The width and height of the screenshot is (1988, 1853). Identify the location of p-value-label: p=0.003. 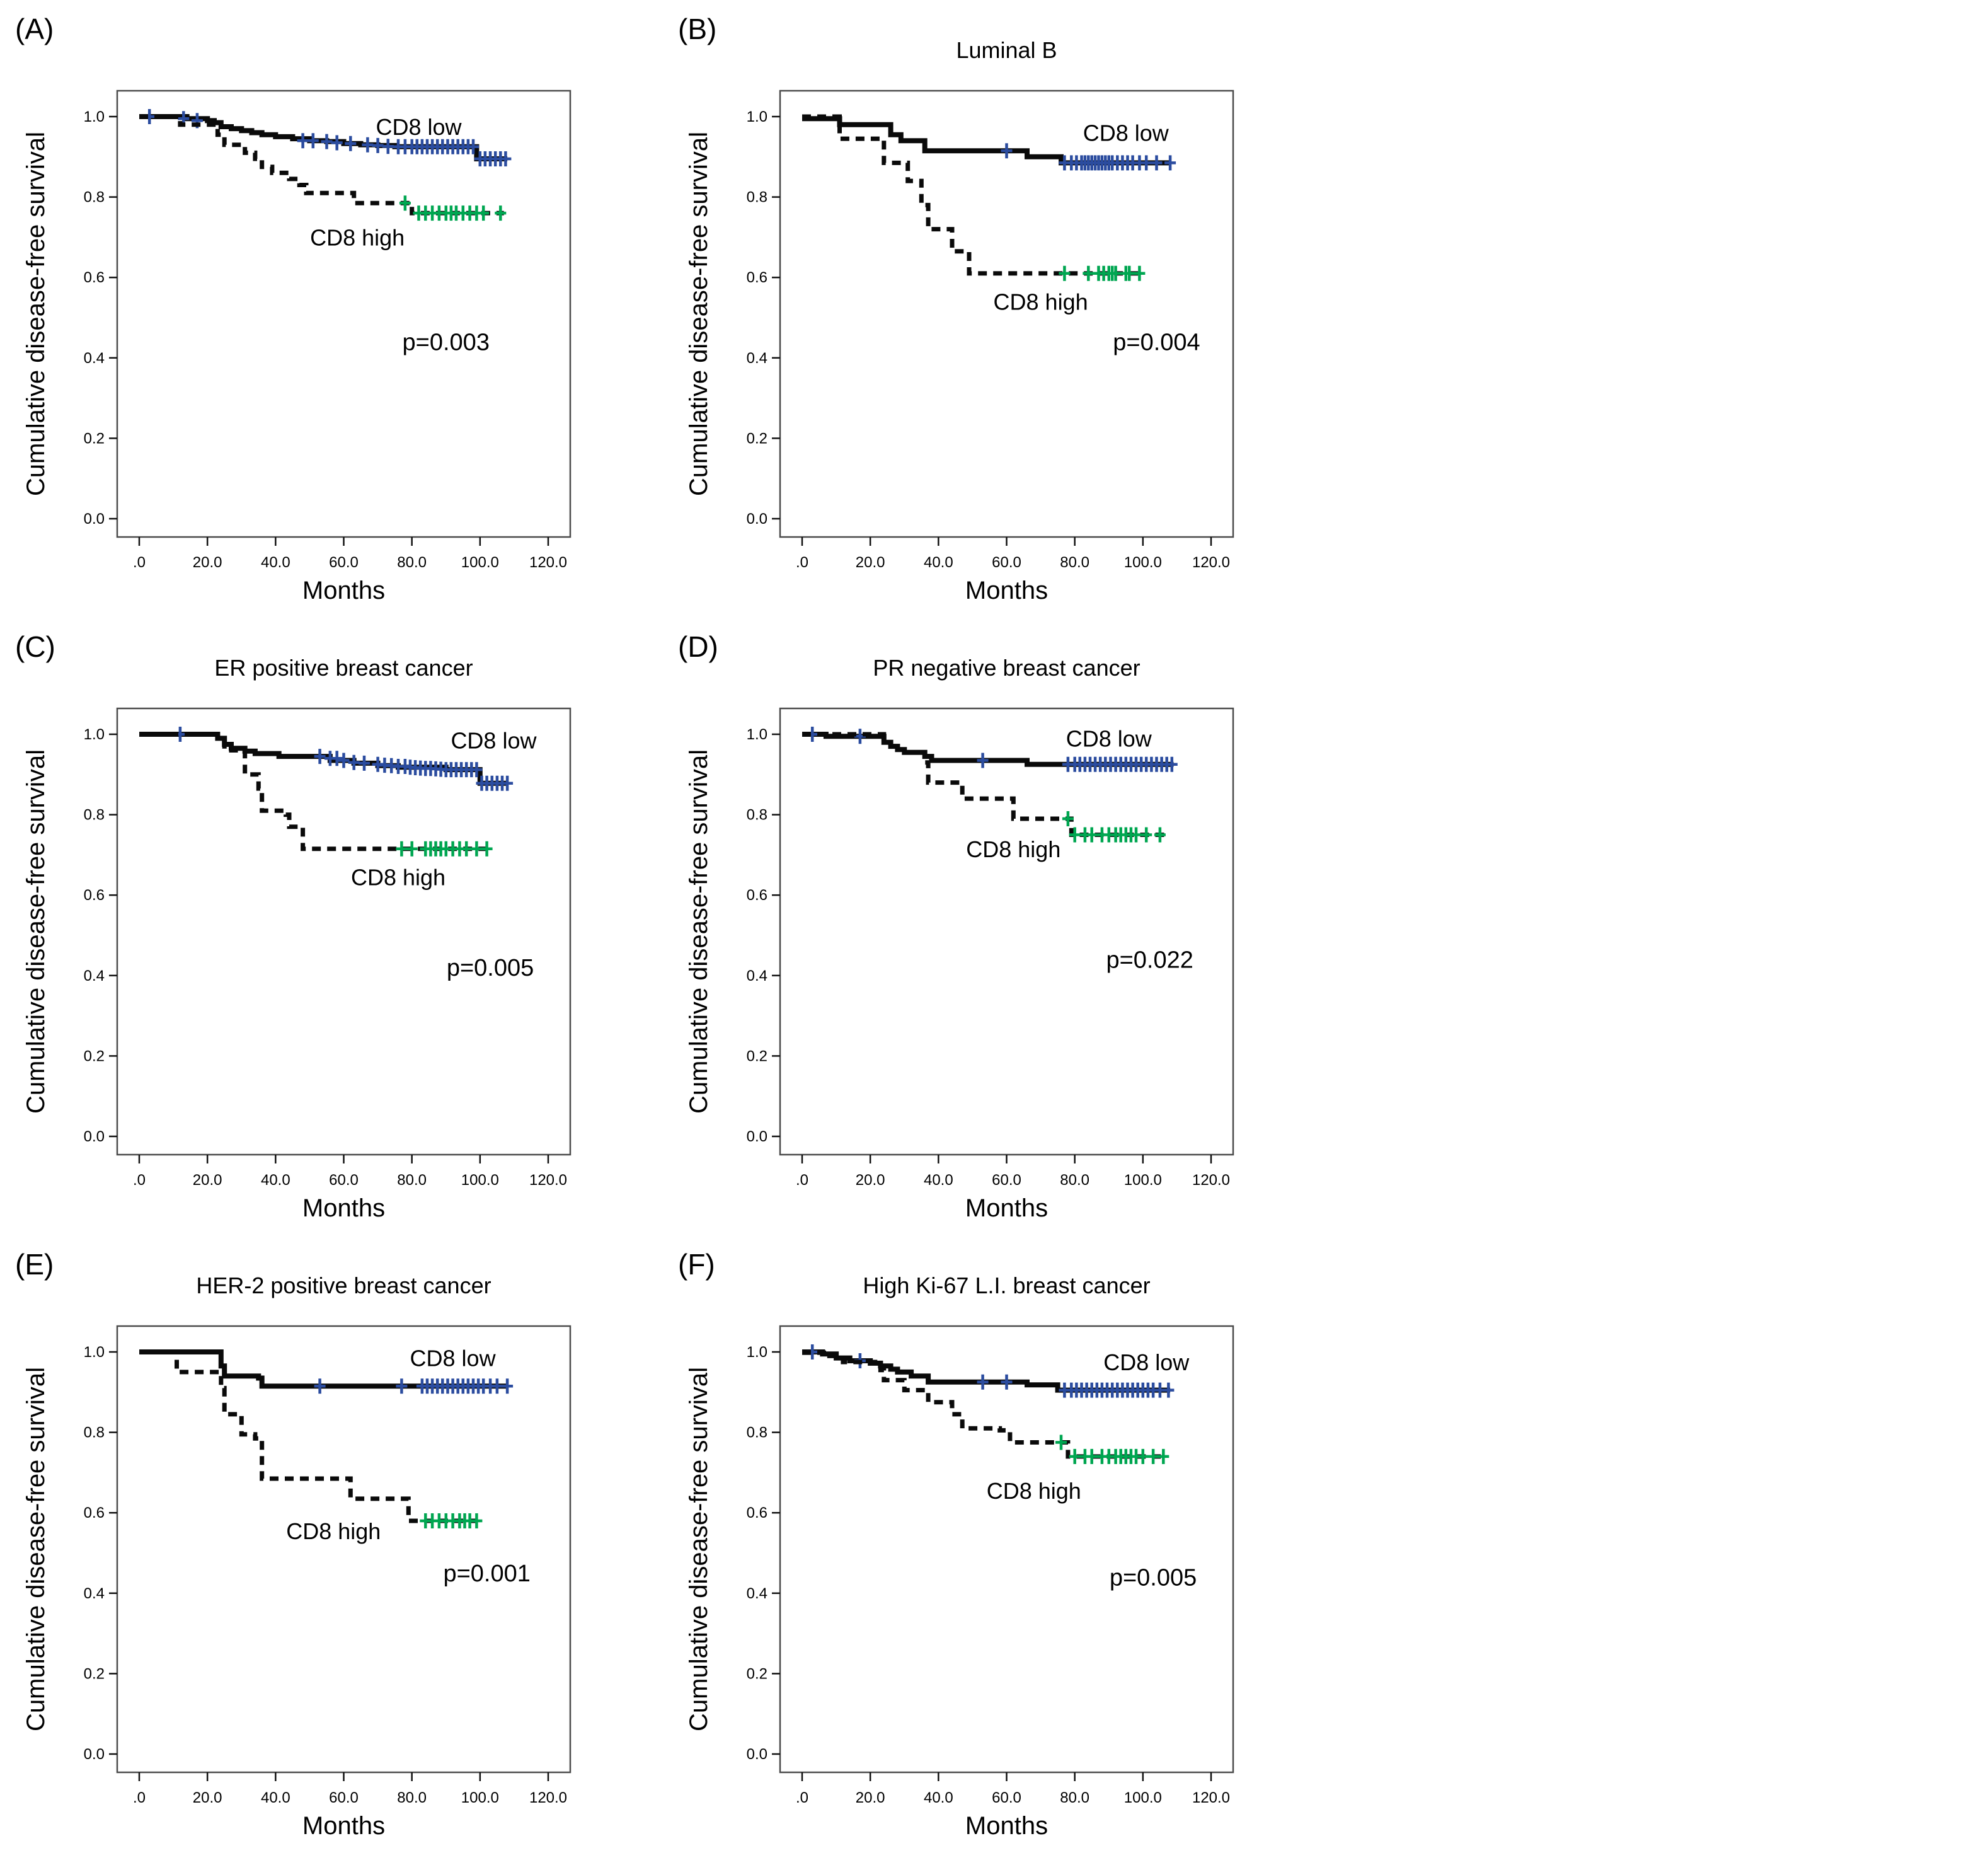
(446, 342).